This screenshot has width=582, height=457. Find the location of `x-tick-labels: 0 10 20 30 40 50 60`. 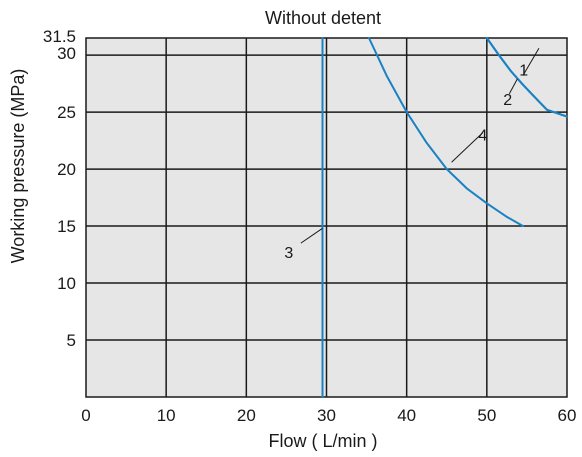

x-tick-labels: 0 10 20 30 40 50 60 is located at coordinates (328, 415).